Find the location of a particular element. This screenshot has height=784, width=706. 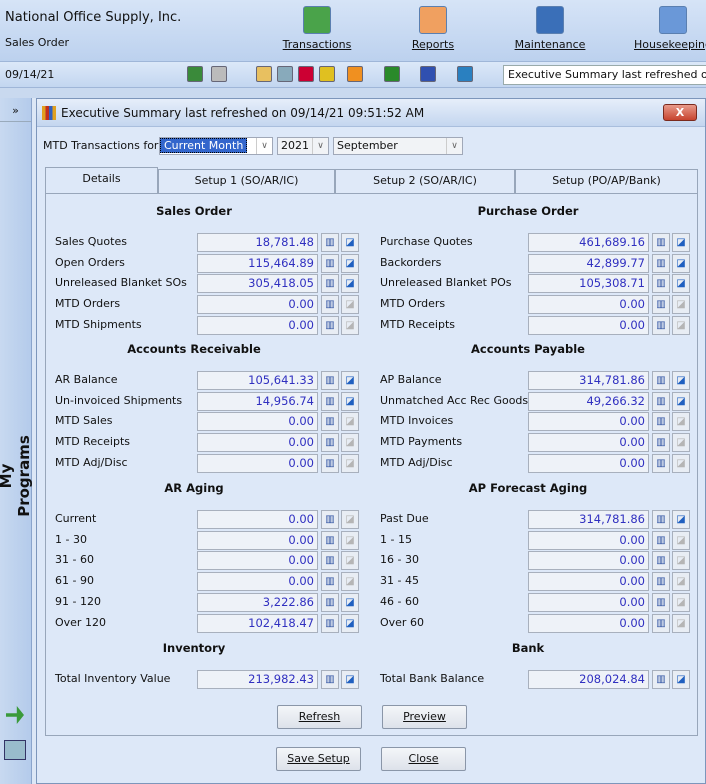

row-label: MTD Shipments is located at coordinates (98, 324).